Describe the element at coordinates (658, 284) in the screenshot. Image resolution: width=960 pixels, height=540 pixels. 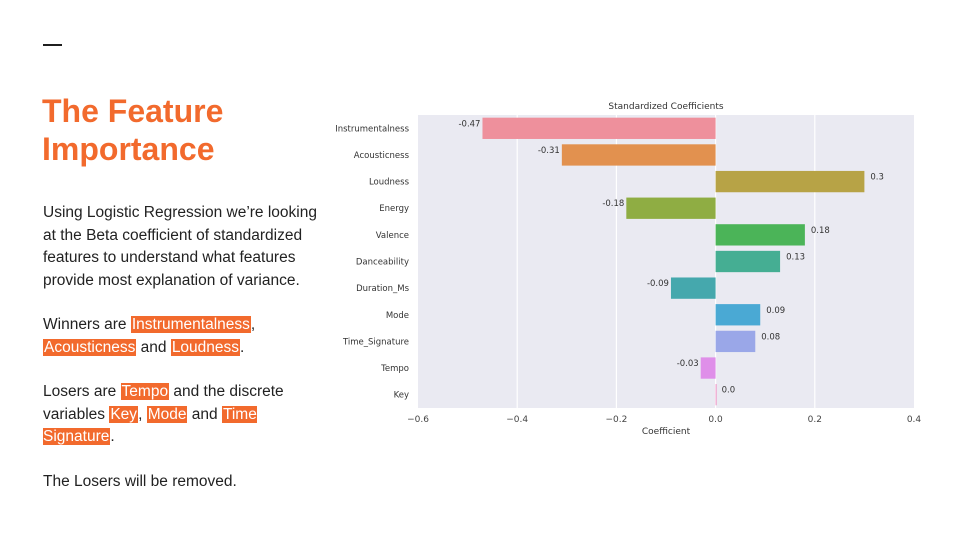
I see `data-label: -0.09` at that location.